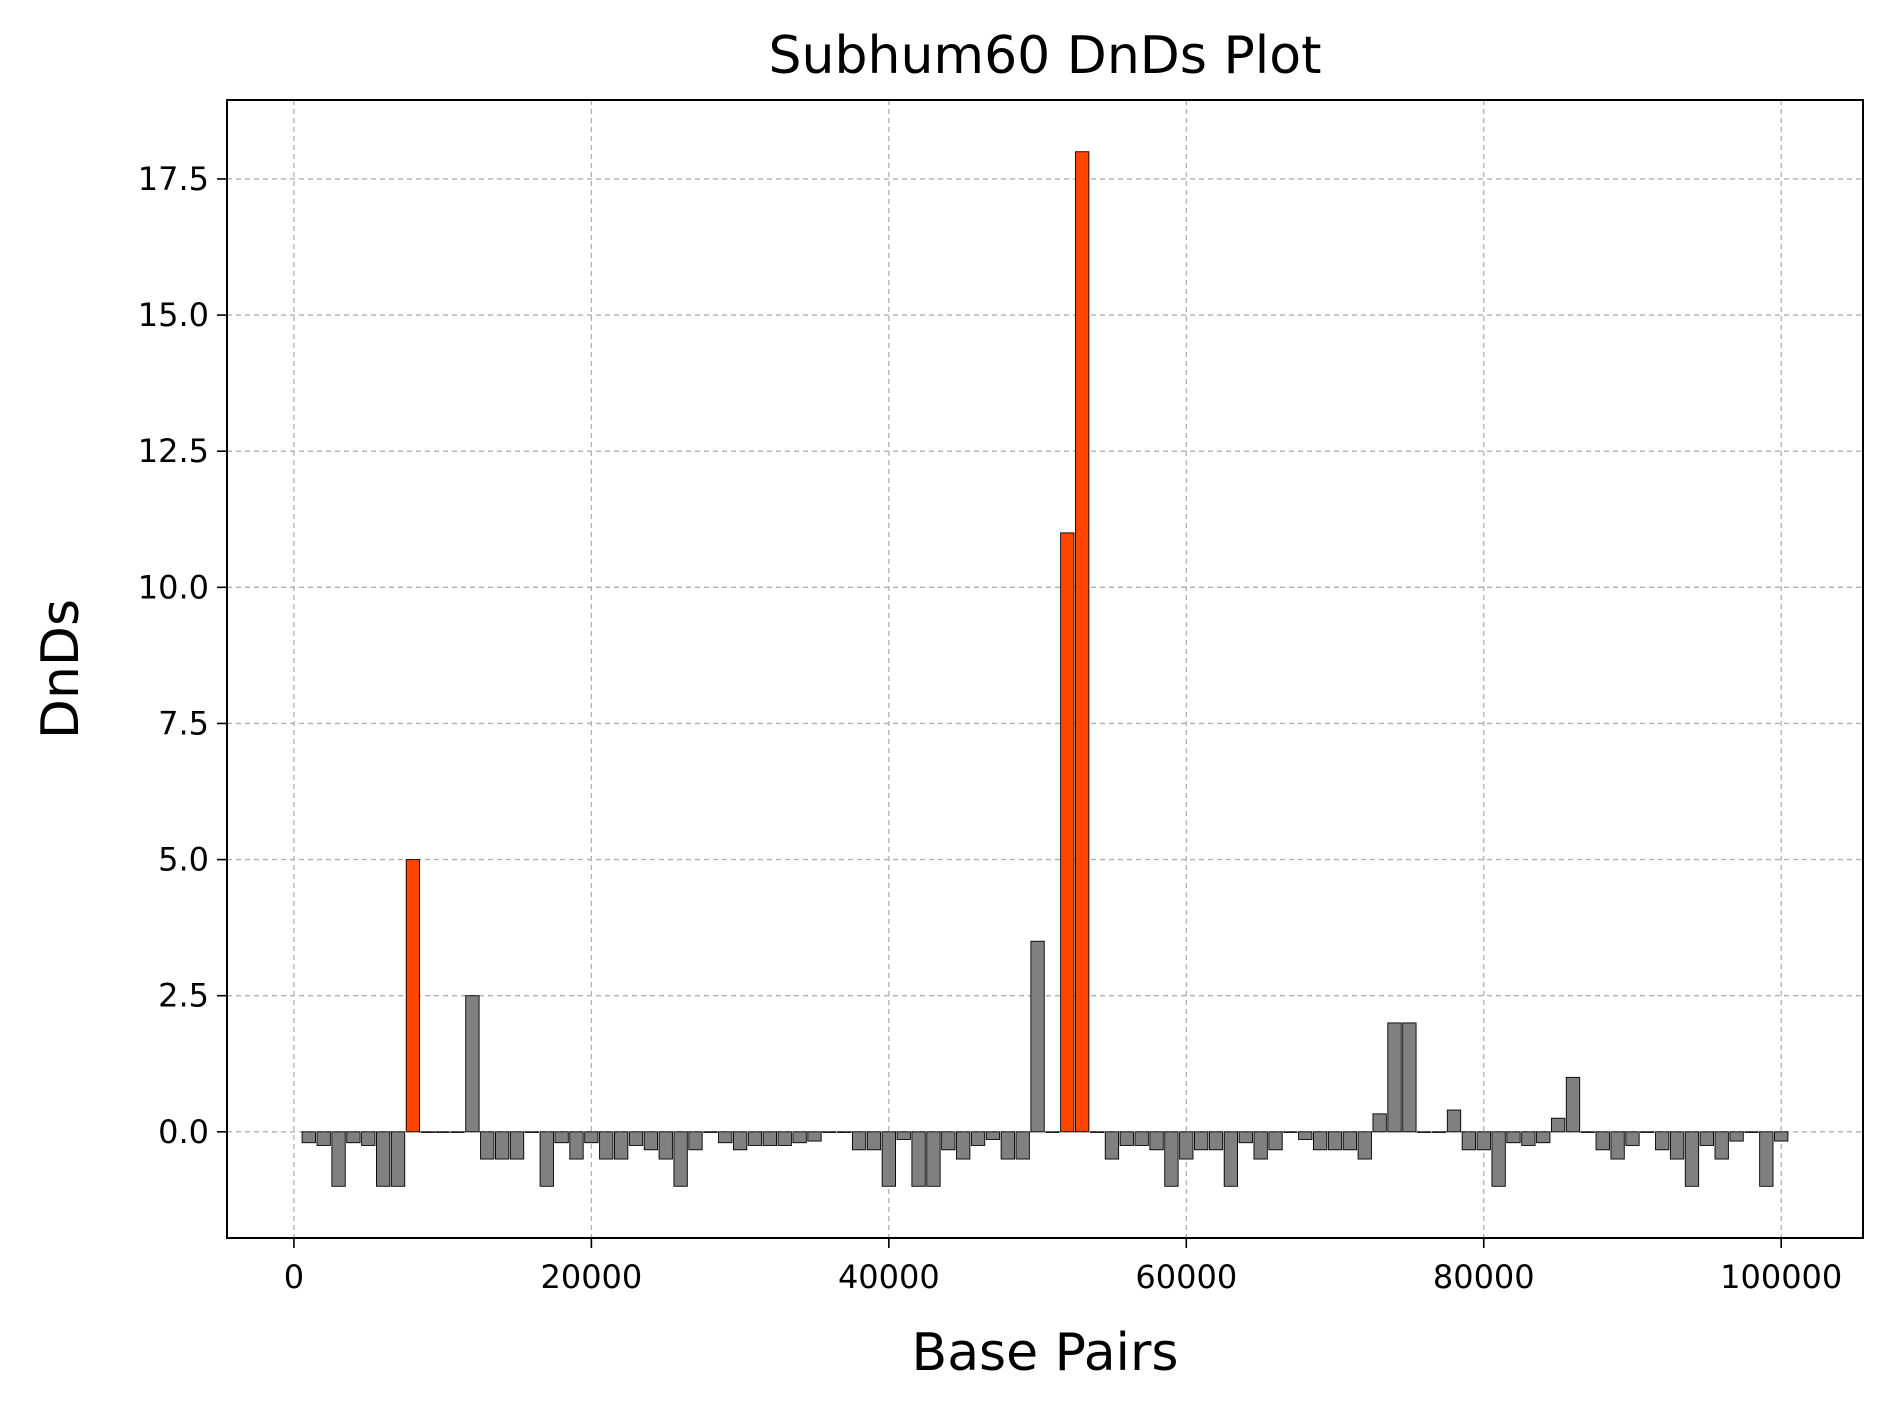  Describe the element at coordinates (173, 451) in the screenshot. I see `y-tick-label: 12.5` at that location.